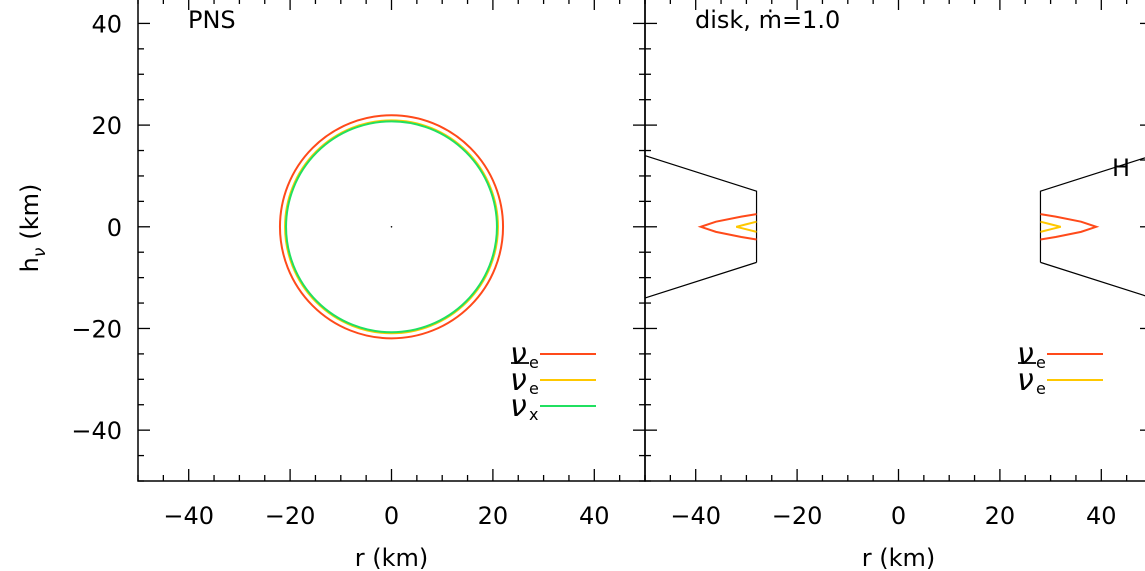 This screenshot has width=1145, height=571. Describe the element at coordinates (1060, 367) in the screenshot. I see `legend: ν eν e` at that location.